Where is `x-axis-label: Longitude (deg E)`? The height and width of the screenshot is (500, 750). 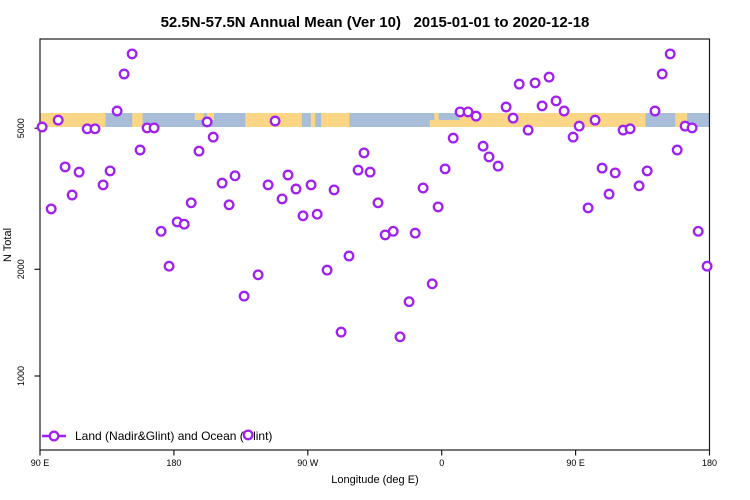
x-axis-label: Longitude (deg E) is located at coordinates (374, 480).